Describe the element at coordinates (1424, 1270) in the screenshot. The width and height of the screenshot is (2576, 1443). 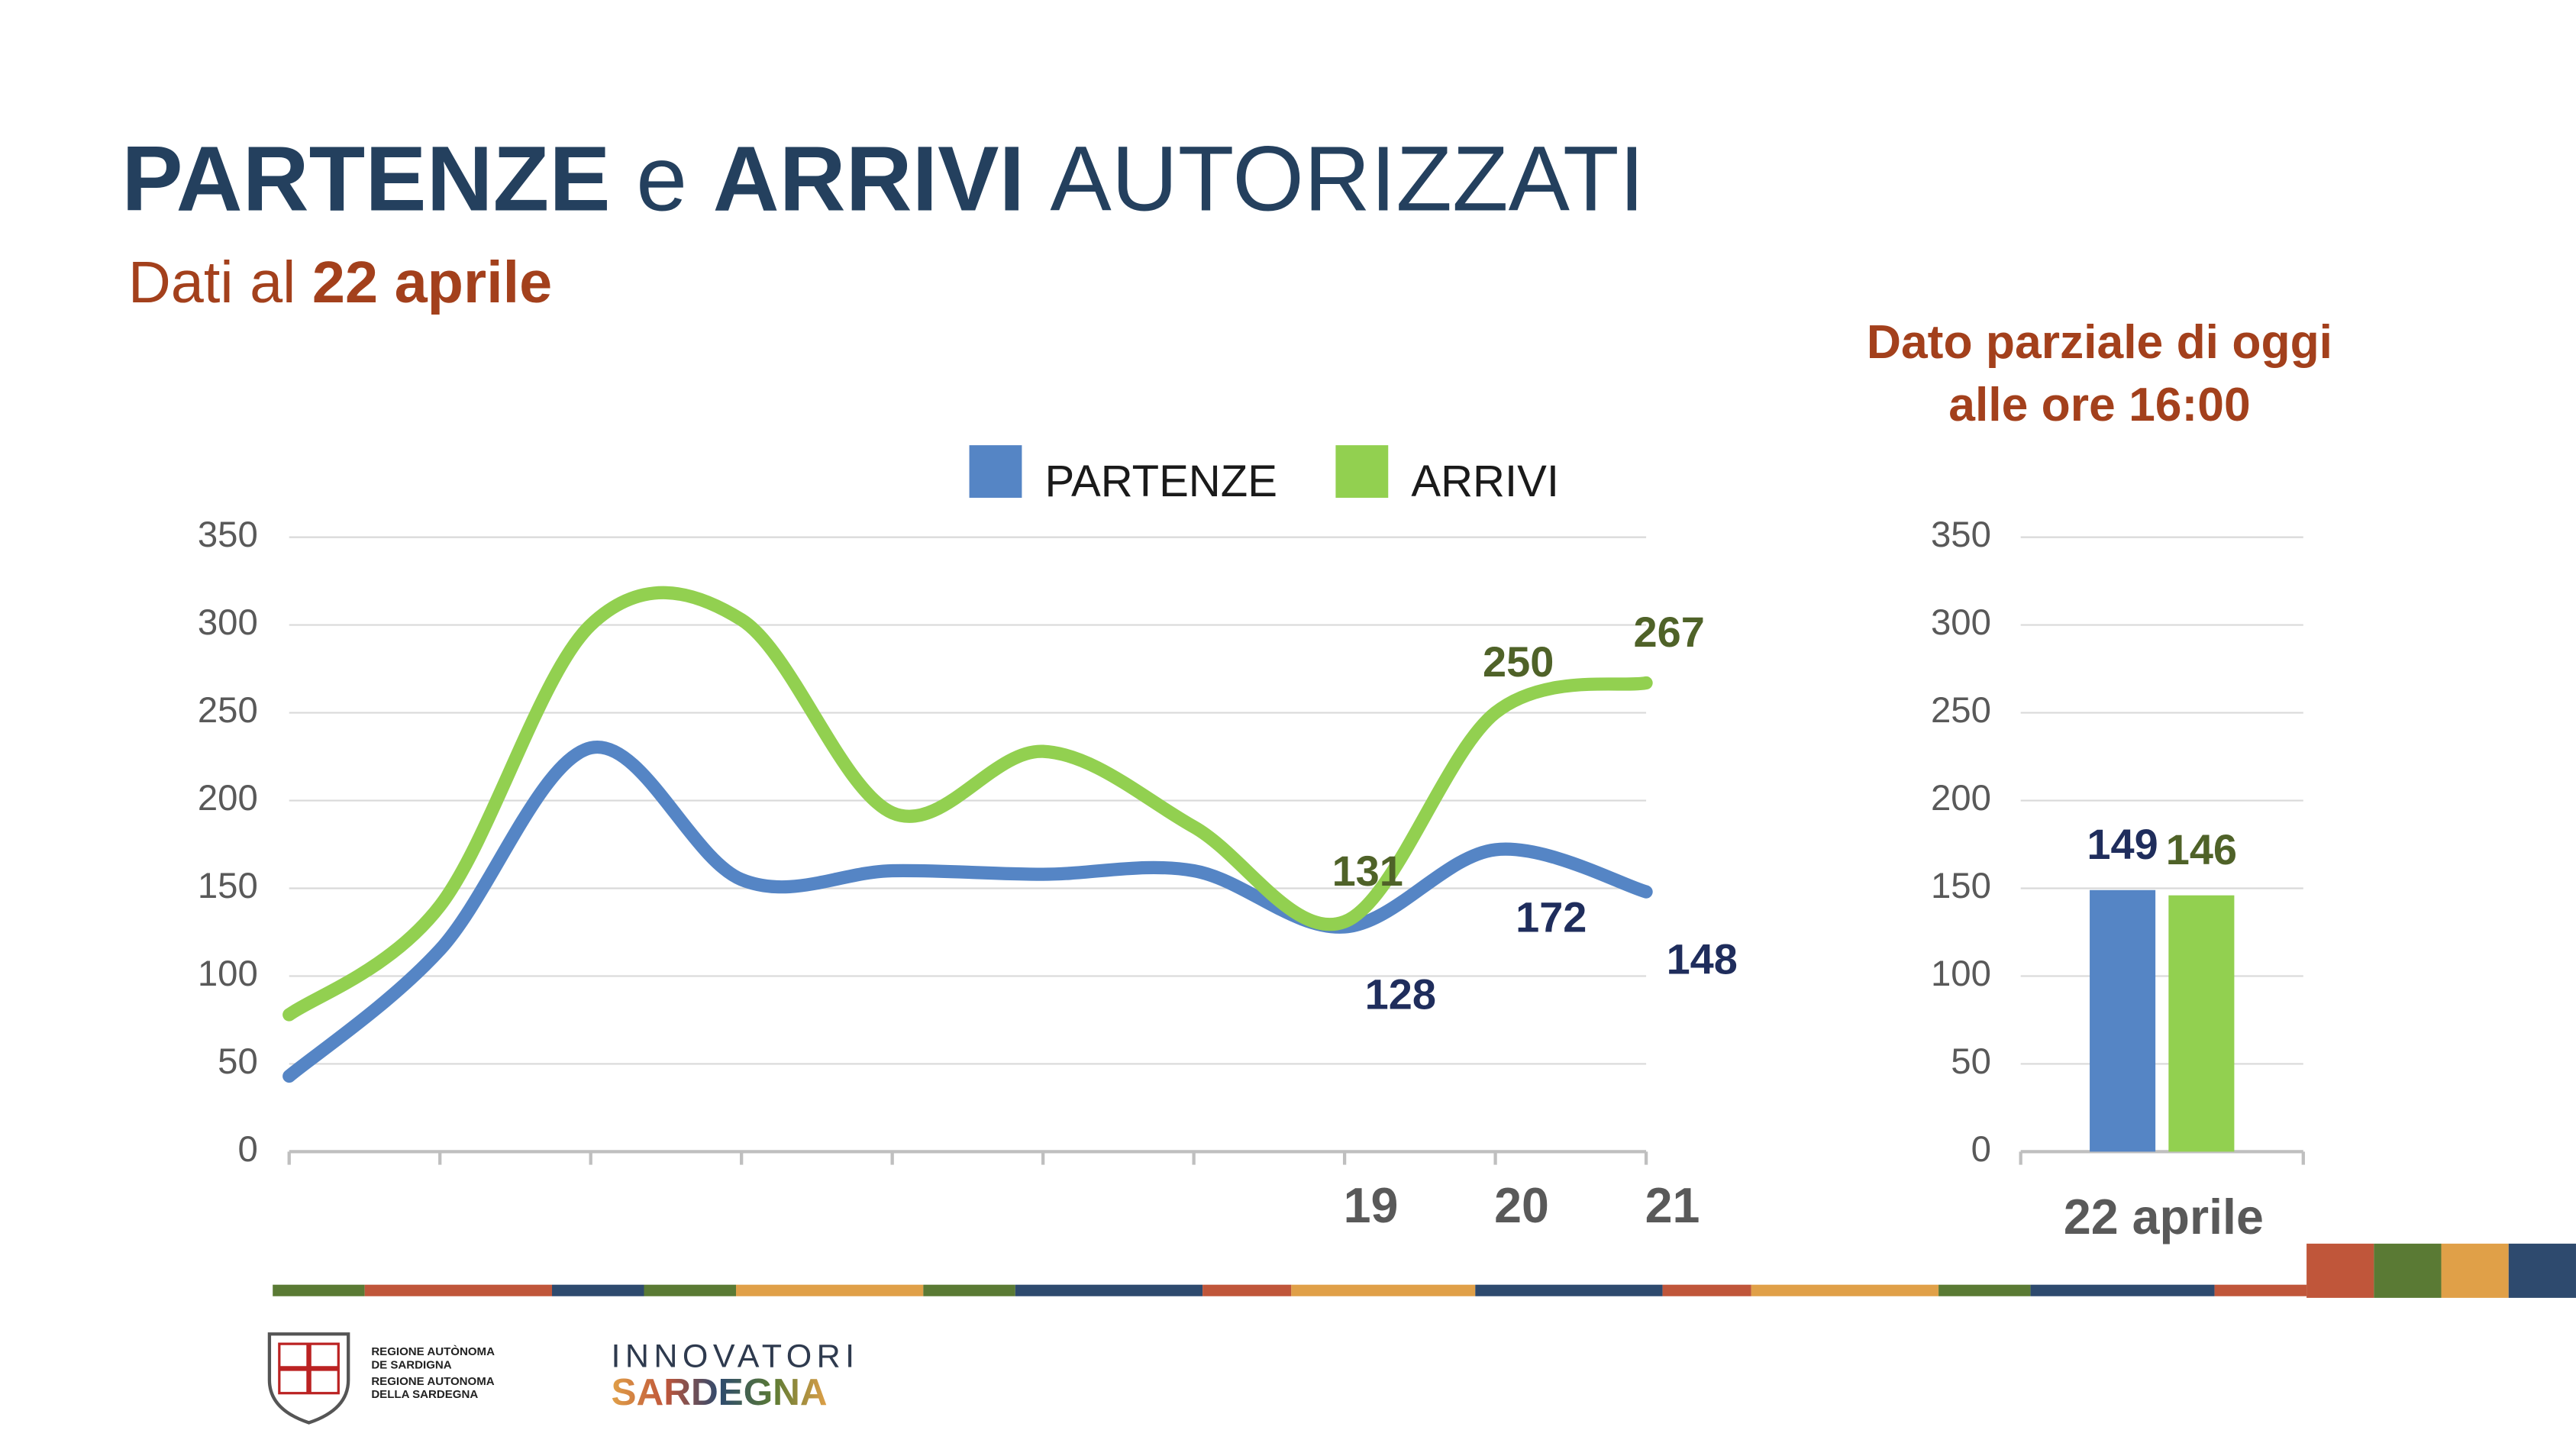
I see `footer-stripe` at that location.